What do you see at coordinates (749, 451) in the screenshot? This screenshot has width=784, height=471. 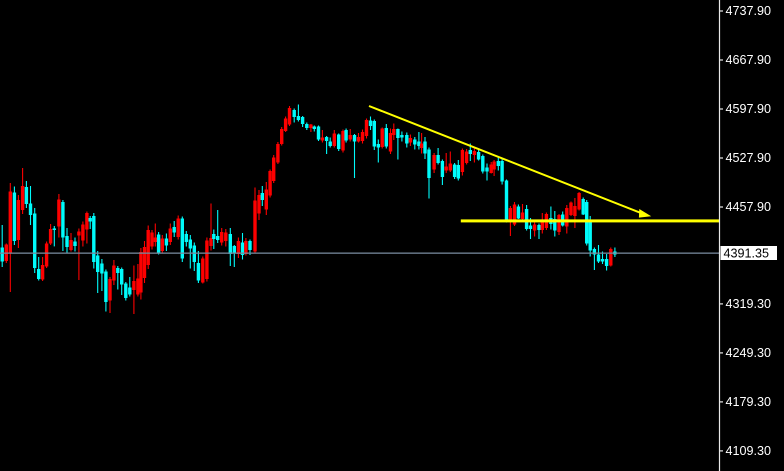 I see `svg-text: 4109.30` at bounding box center [749, 451].